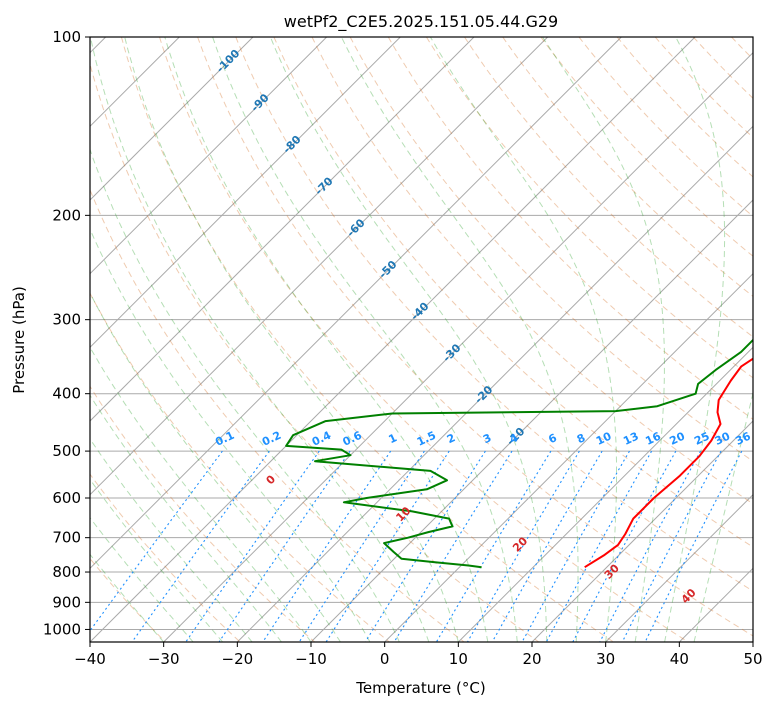 Image resolution: width=775 pixels, height=712 pixels. I want to click on y-axis-label: Pressure (hPa), so click(19, 340).